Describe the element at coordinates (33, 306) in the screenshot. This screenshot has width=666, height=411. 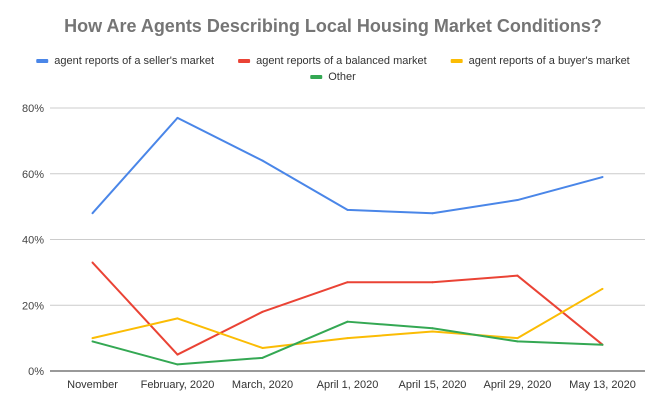
I see `y-tick-label: 20%` at that location.